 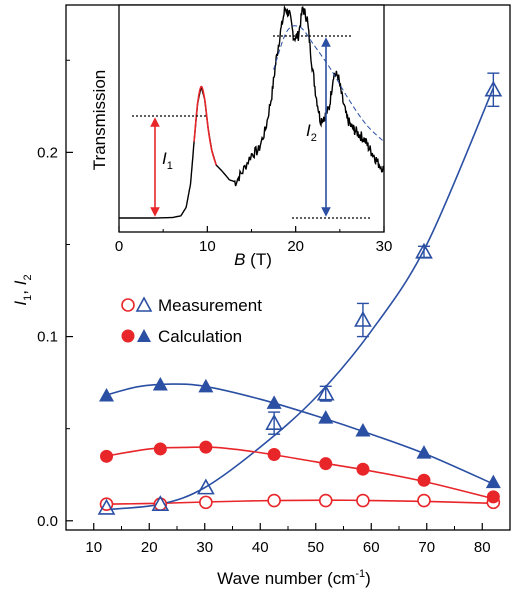 What do you see at coordinates (191, 321) in the screenshot?
I see `legend: Measurement Calculation` at bounding box center [191, 321].